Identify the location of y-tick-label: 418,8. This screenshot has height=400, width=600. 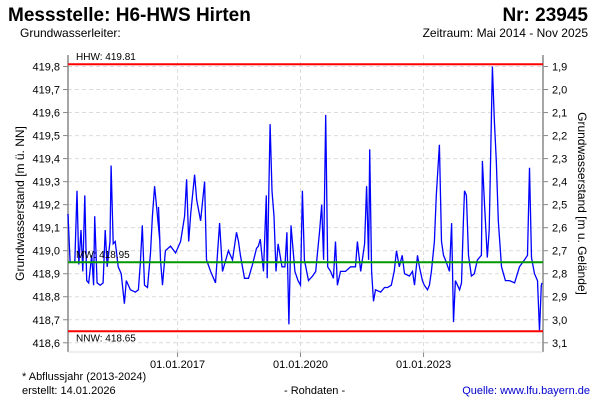
(46, 298).